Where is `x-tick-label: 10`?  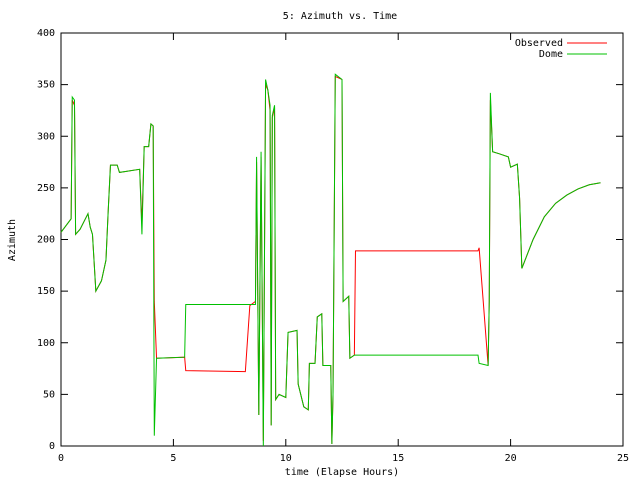
x-tick-label: 10 is located at coordinates (286, 458).